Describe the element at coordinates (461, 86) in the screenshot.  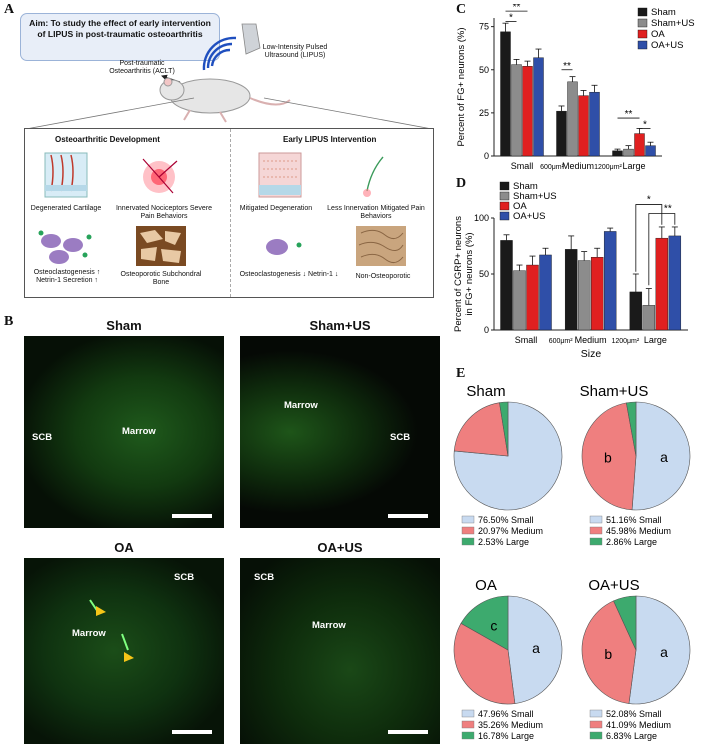
I see `y-axis-label: Percent of FG+ neurons (%)` at that location.